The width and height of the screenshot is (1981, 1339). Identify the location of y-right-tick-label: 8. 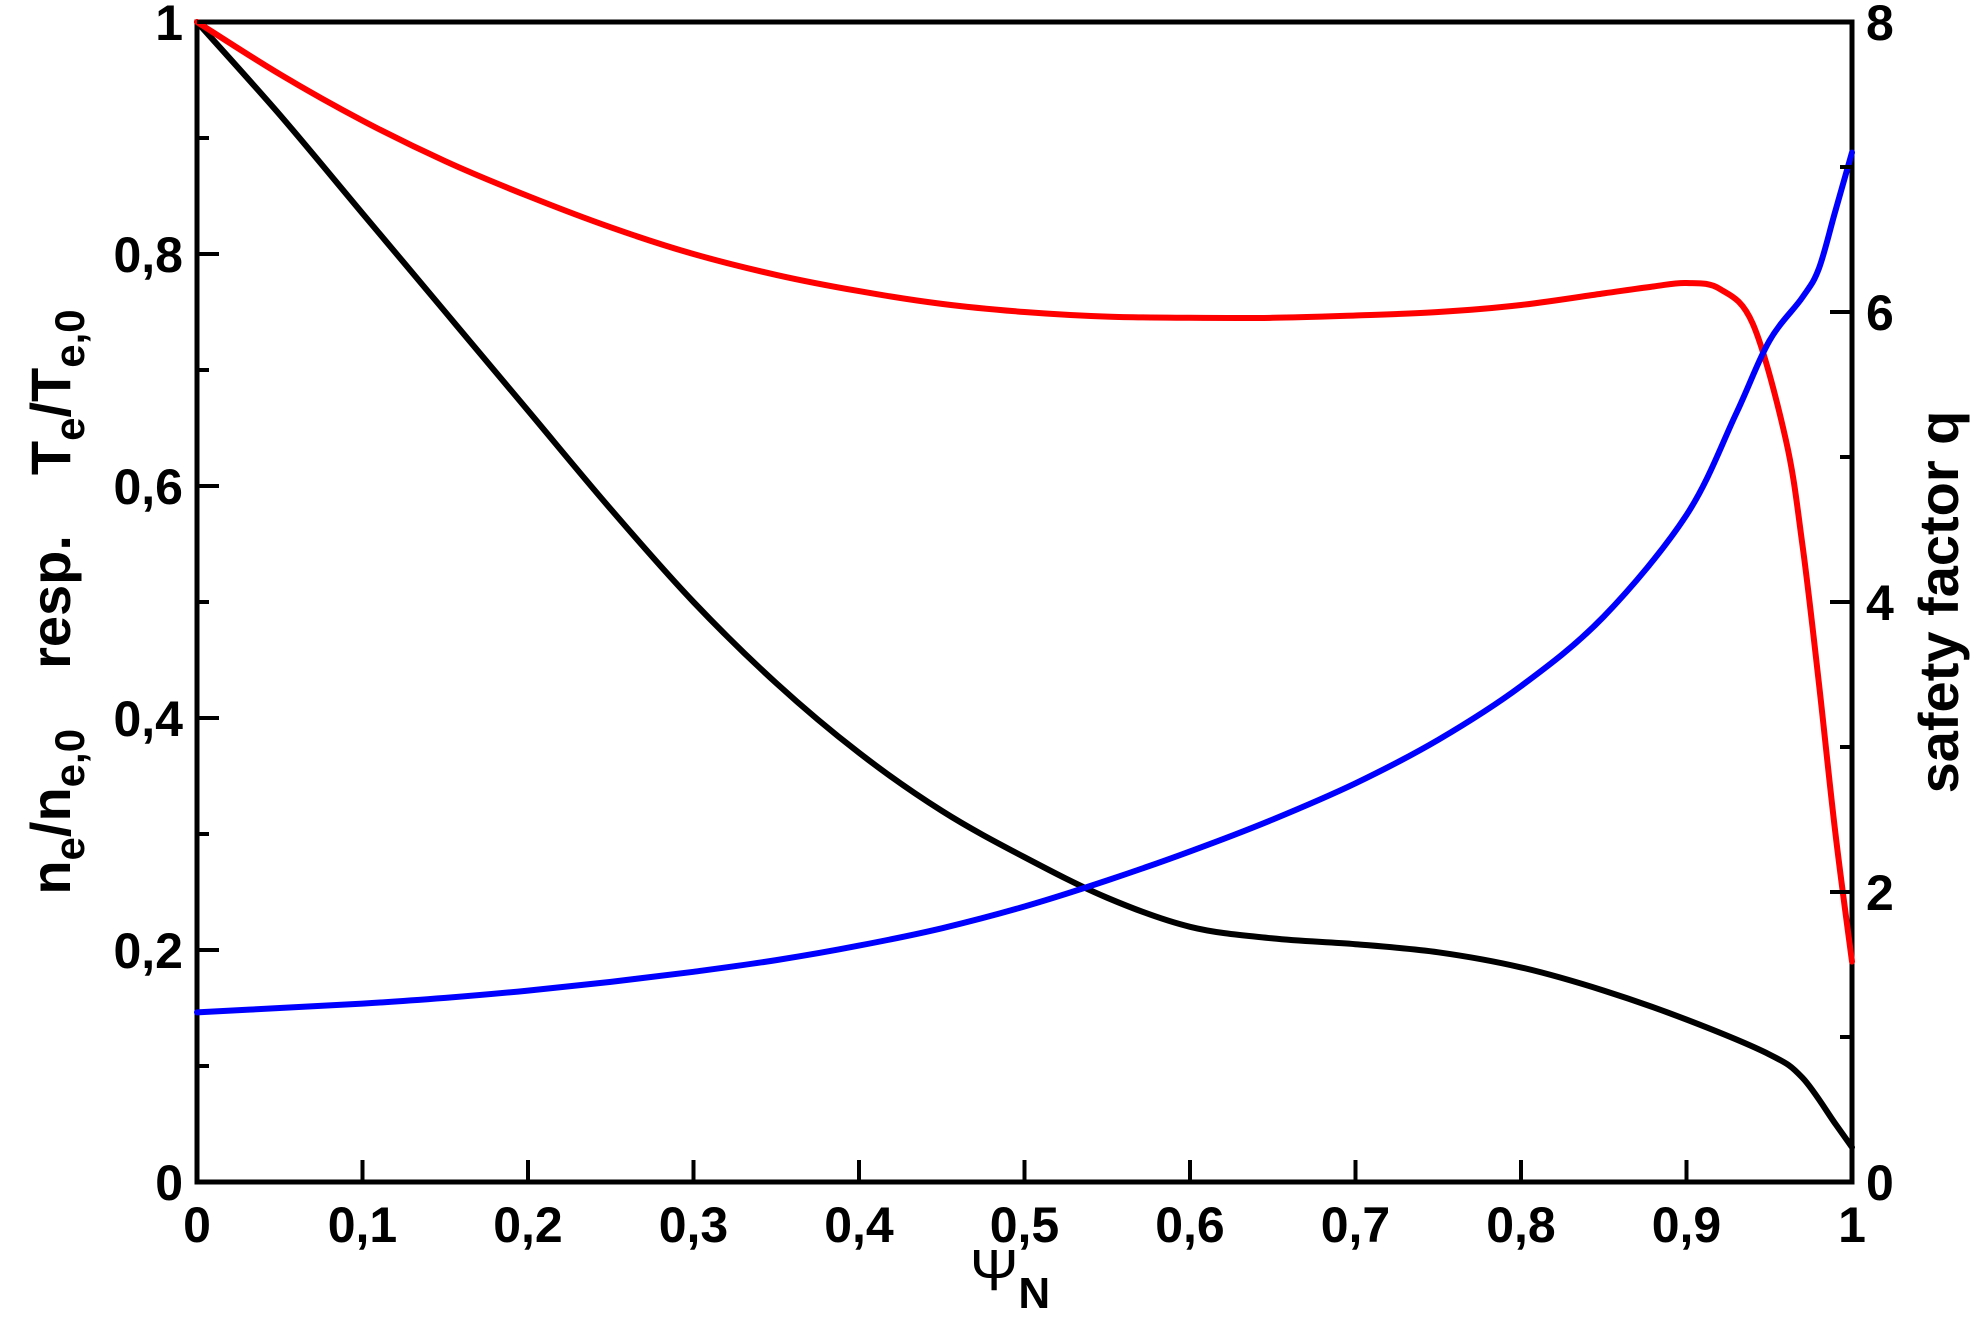
(1880, 25).